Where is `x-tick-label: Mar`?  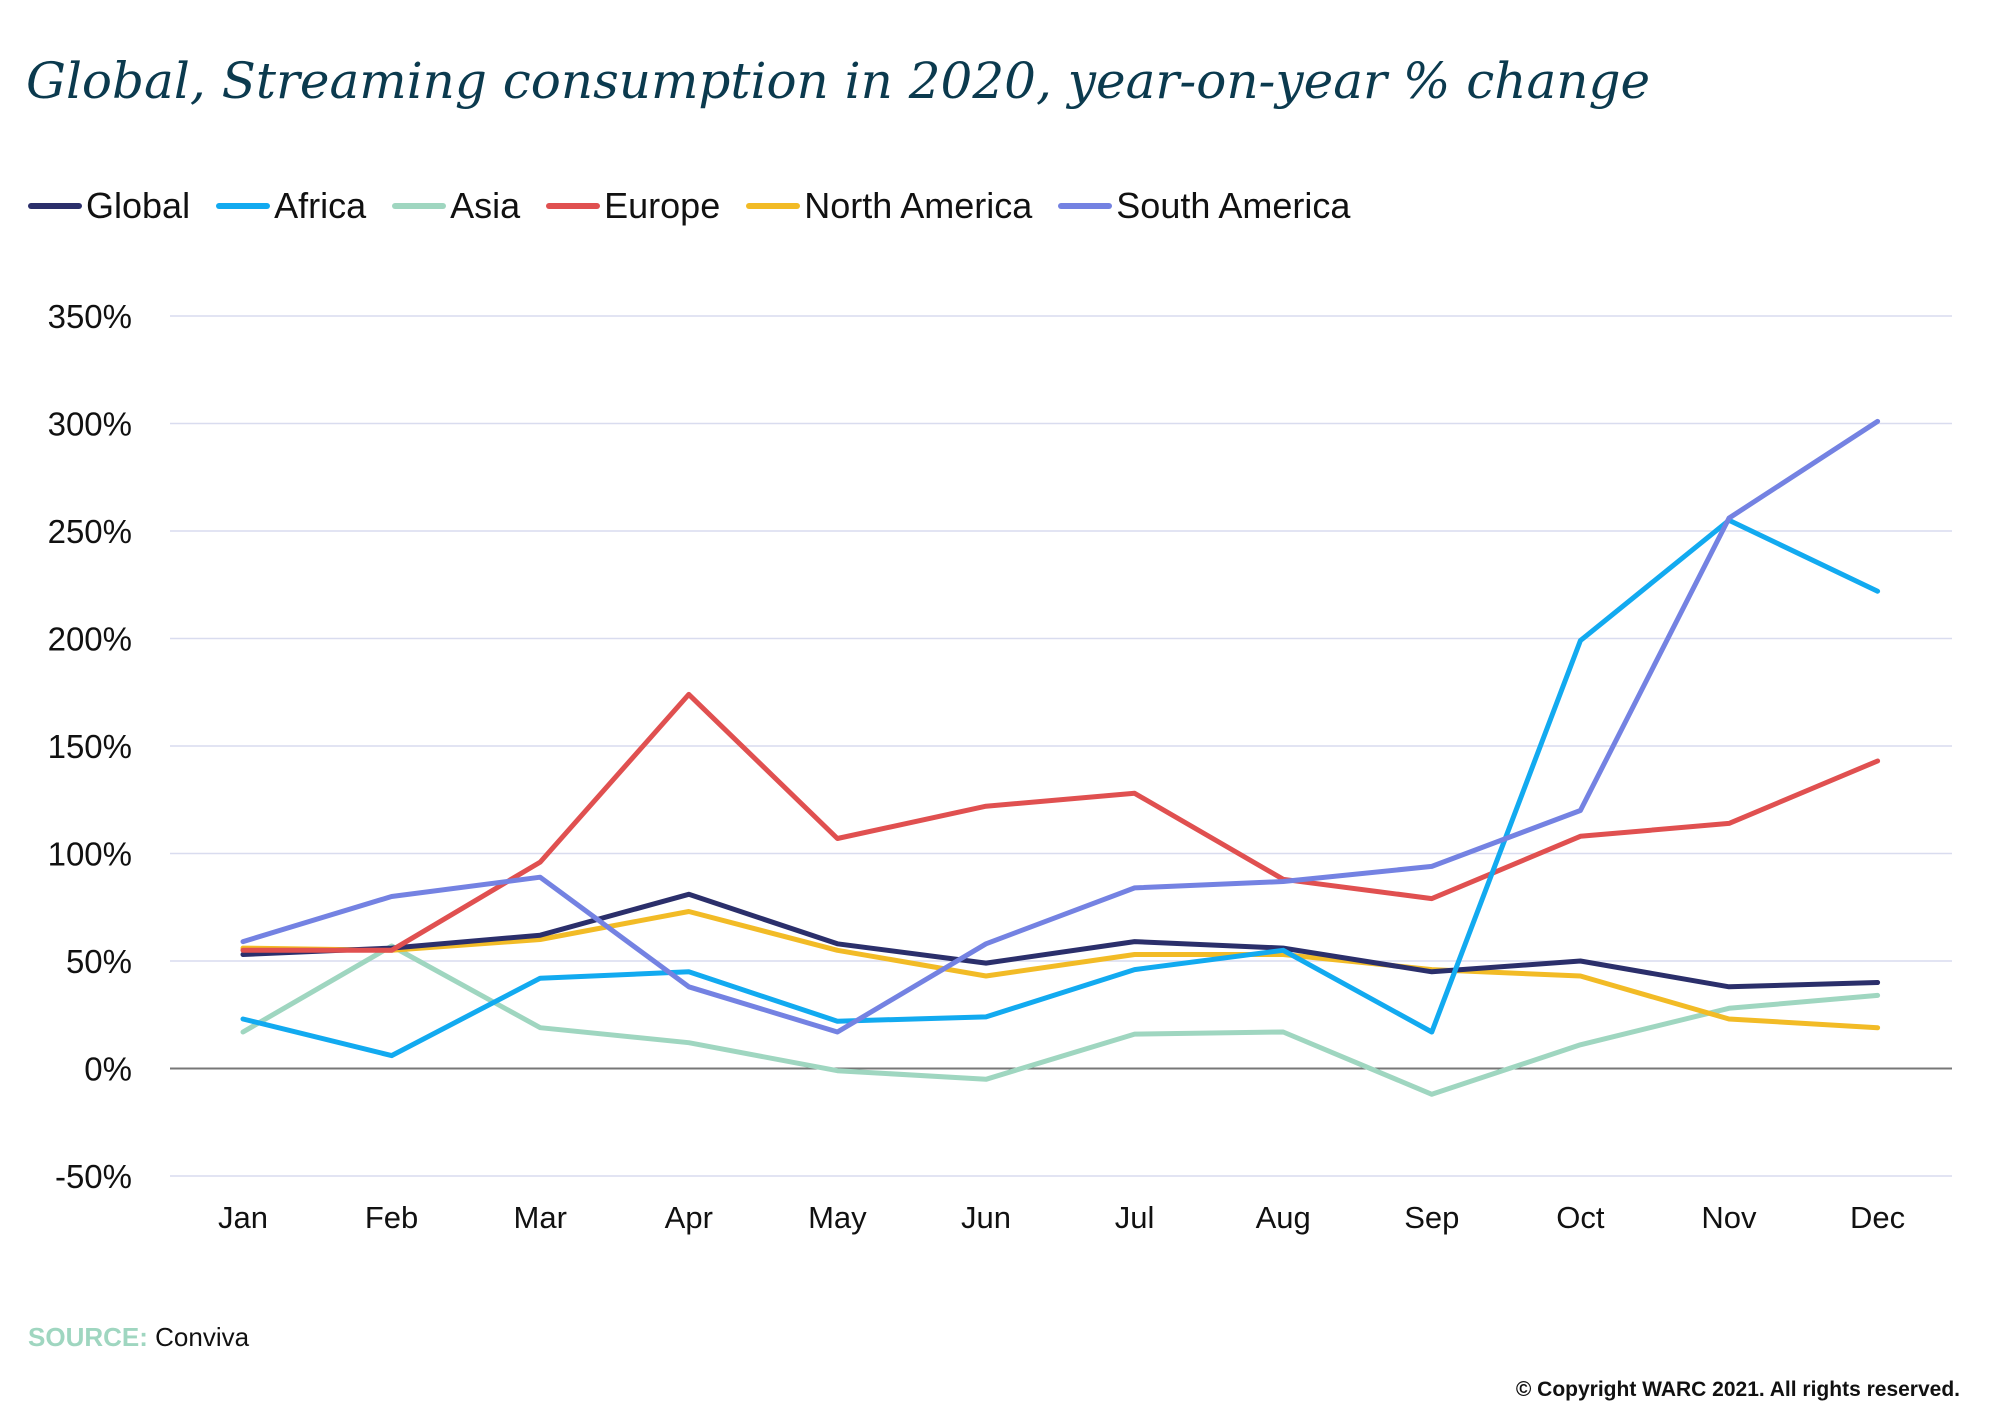
x-tick-label: Mar is located at coordinates (540, 1217).